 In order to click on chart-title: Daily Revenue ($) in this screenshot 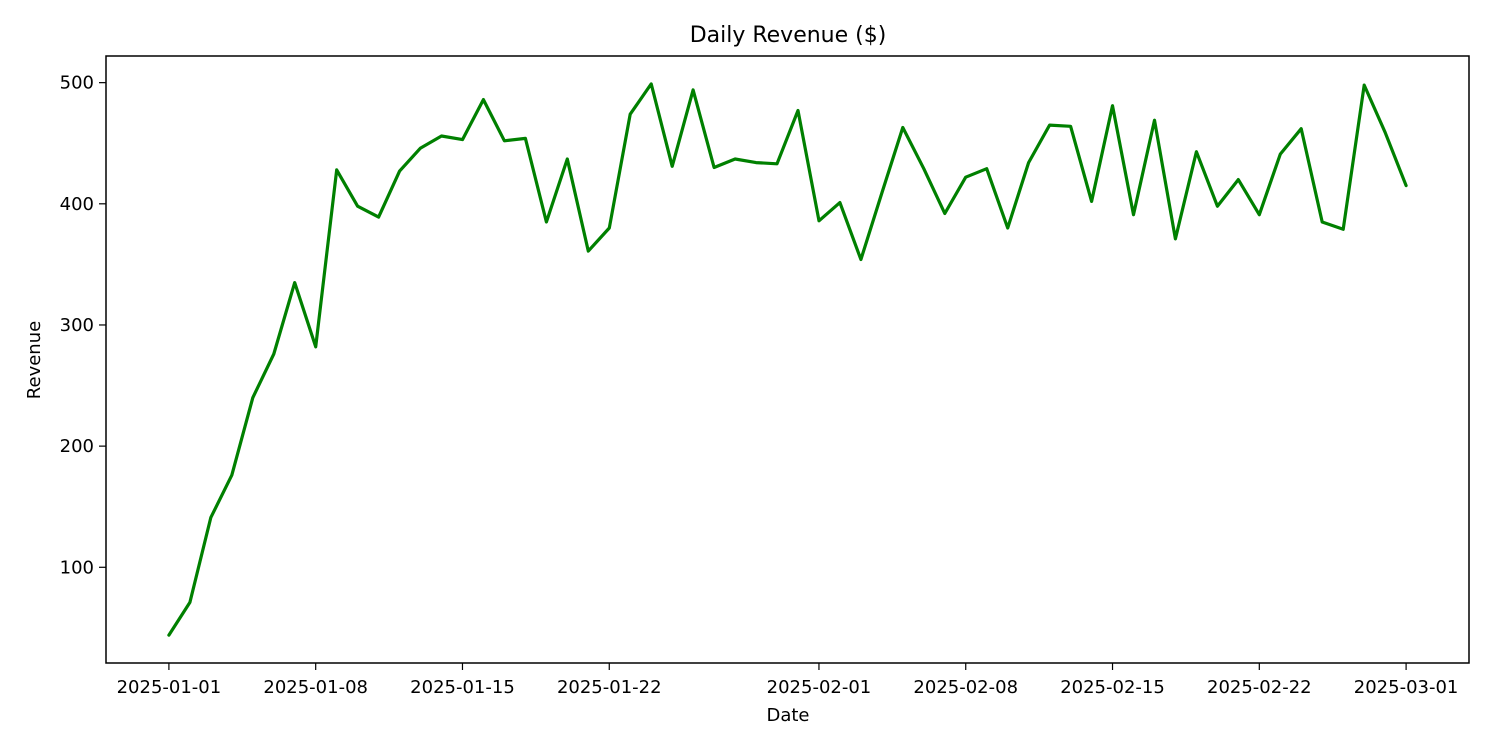, I will do `click(788, 35)`.